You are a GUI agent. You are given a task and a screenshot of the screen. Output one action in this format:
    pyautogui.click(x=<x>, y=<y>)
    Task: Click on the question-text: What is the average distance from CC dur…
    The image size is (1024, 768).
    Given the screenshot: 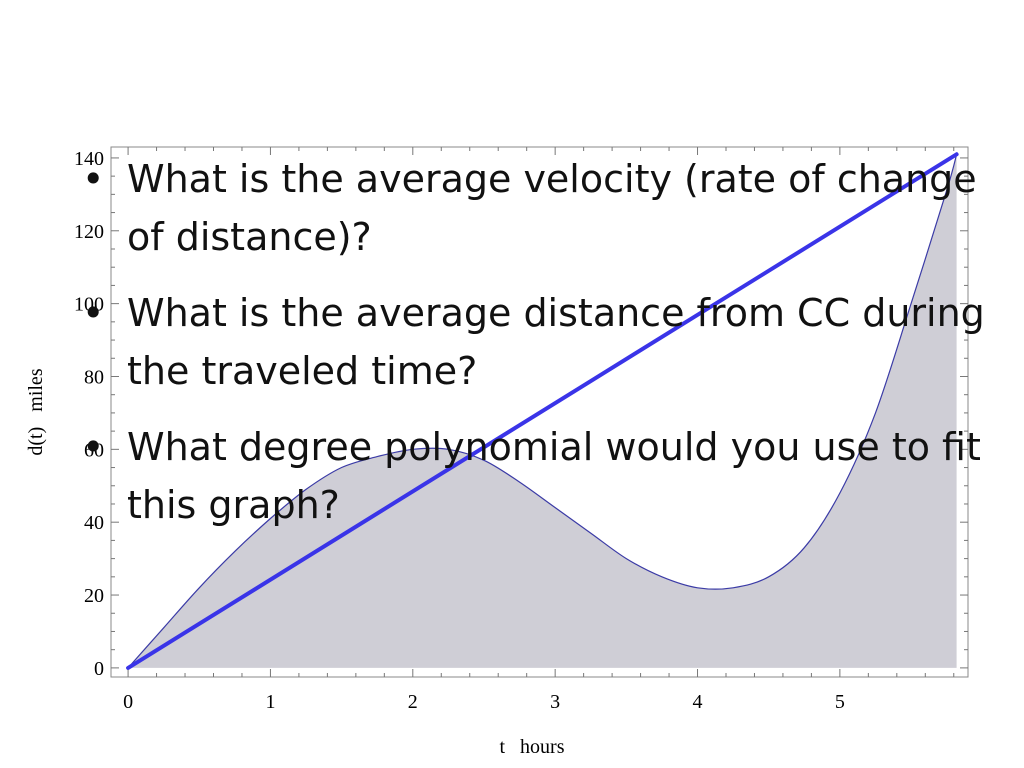 What is the action you would take?
    pyautogui.click(x=556, y=342)
    